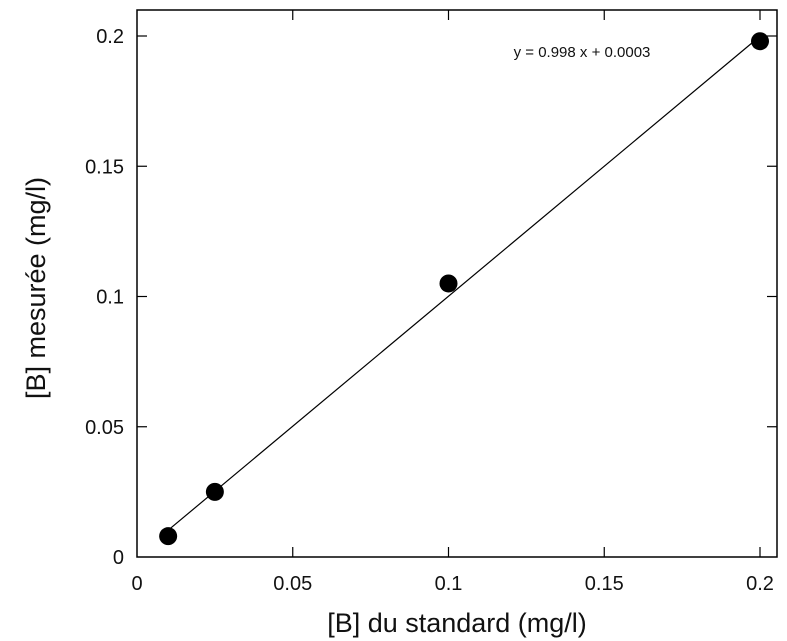  What do you see at coordinates (582, 52) in the screenshot?
I see `regression-equation: y = 0.998 x + 0.0003` at bounding box center [582, 52].